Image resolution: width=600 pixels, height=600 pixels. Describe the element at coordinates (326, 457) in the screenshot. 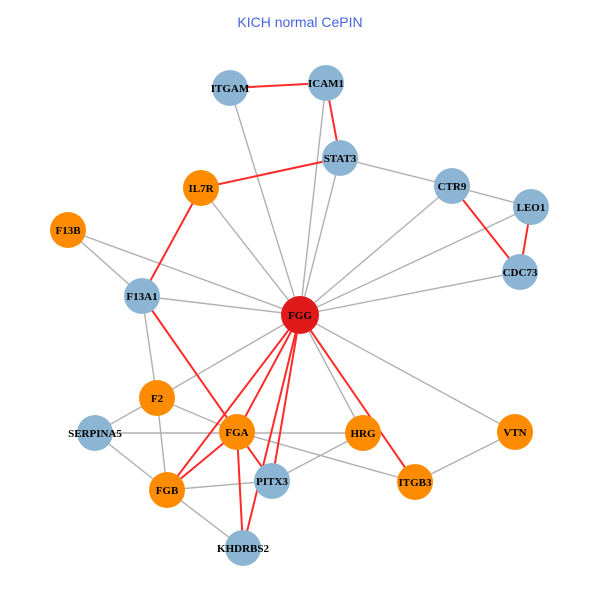

I see `edge-FGA-ITGB3` at that location.